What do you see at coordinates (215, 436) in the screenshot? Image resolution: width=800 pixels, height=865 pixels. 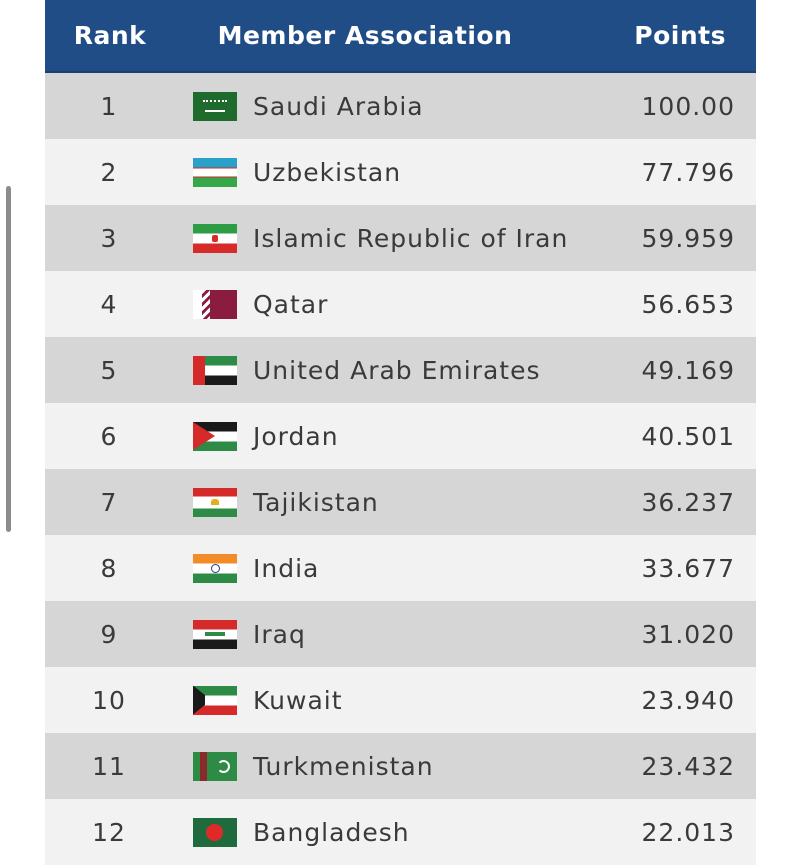 I see `jordan-flag-icon` at bounding box center [215, 436].